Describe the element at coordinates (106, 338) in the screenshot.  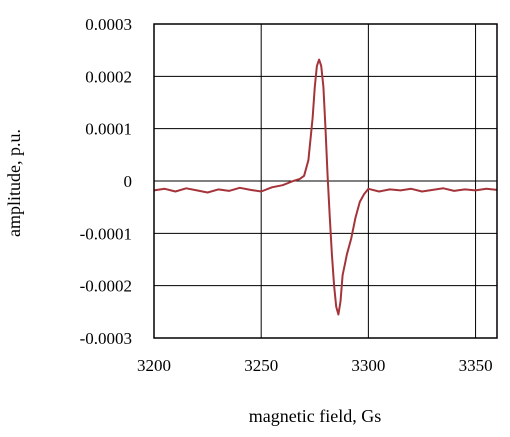
I see `y-tick-label: -0.0003` at that location.